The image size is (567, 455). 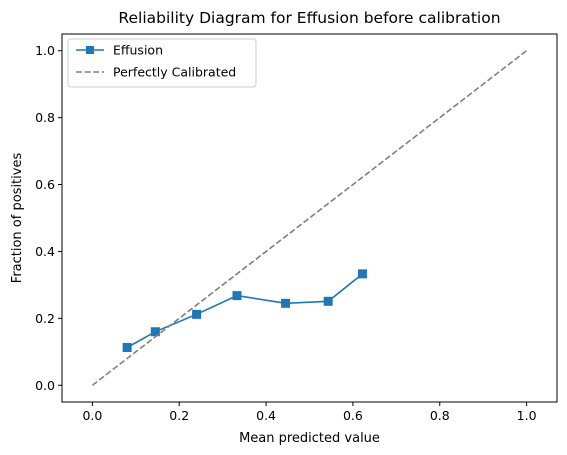 What do you see at coordinates (45, 50) in the screenshot?
I see `y-tick-label: 1.0` at bounding box center [45, 50].